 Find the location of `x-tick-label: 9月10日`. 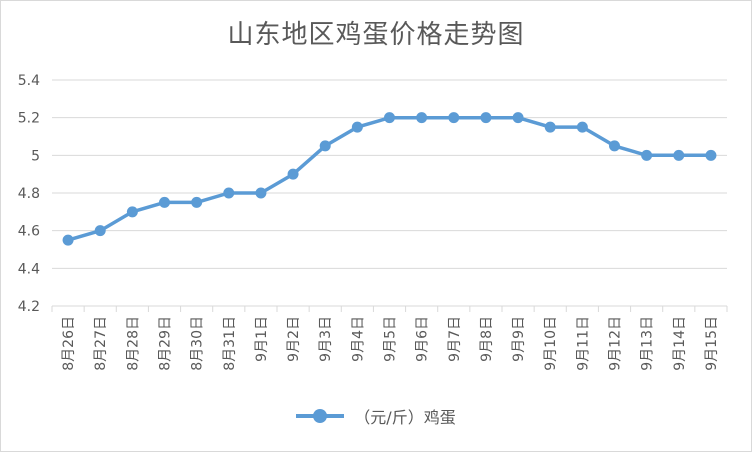

x-tick-label: 9月10日 is located at coordinates (551, 343).